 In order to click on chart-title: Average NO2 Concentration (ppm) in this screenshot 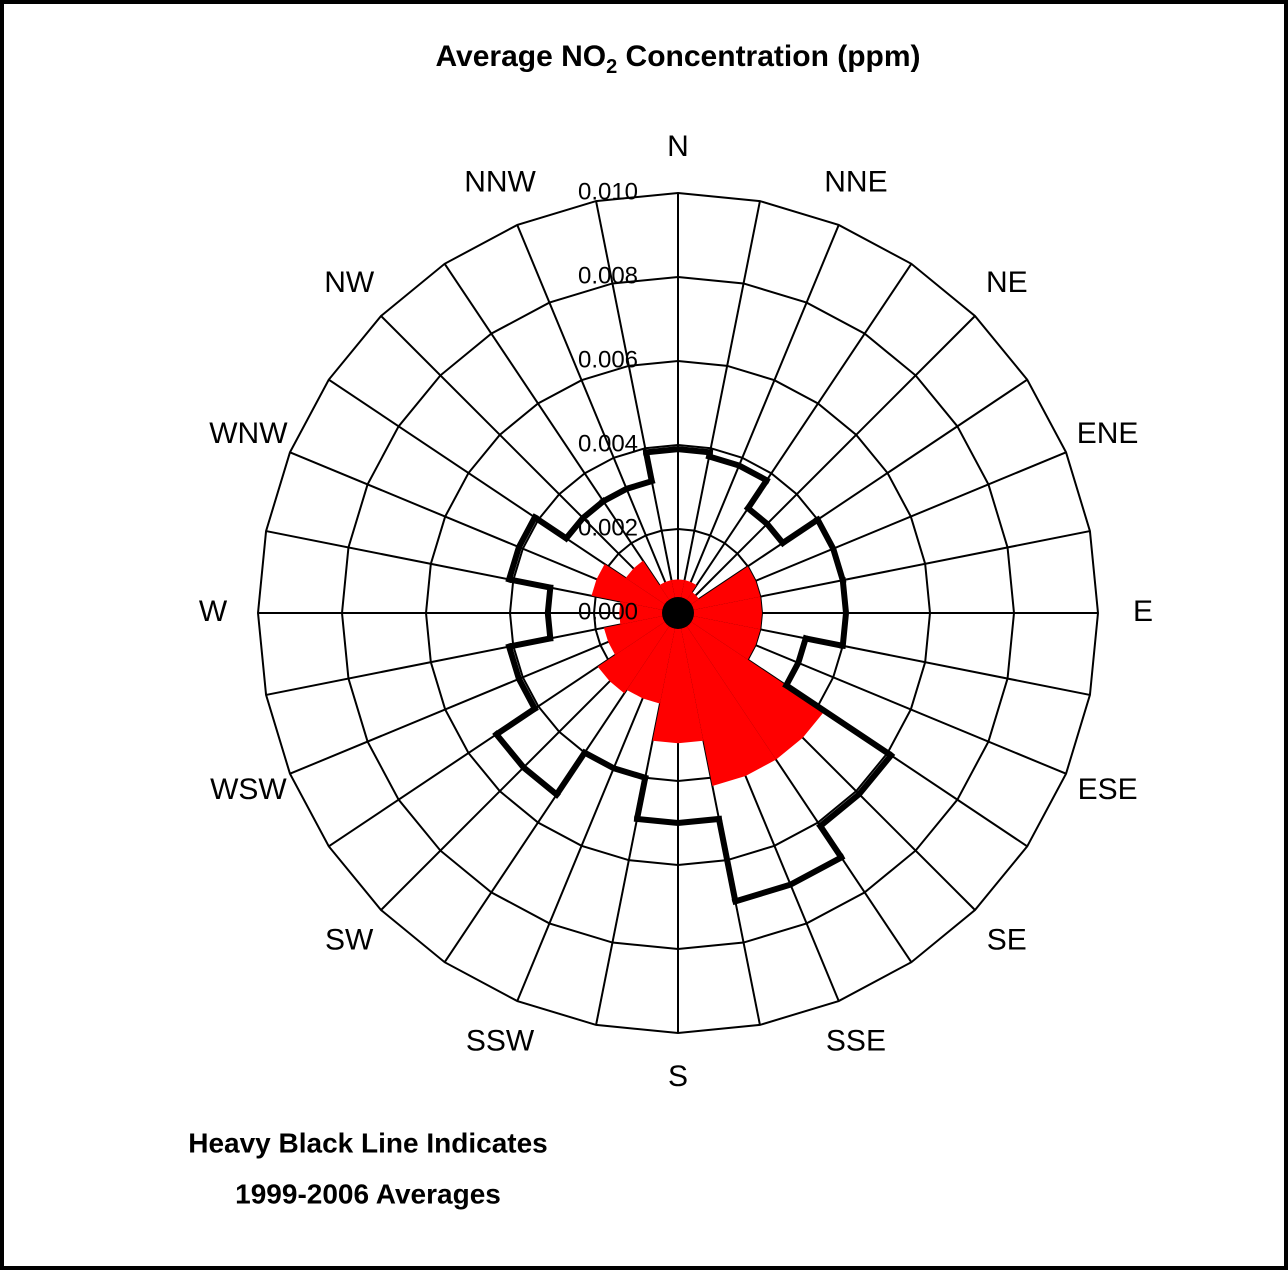, I will do `click(677, 59)`.